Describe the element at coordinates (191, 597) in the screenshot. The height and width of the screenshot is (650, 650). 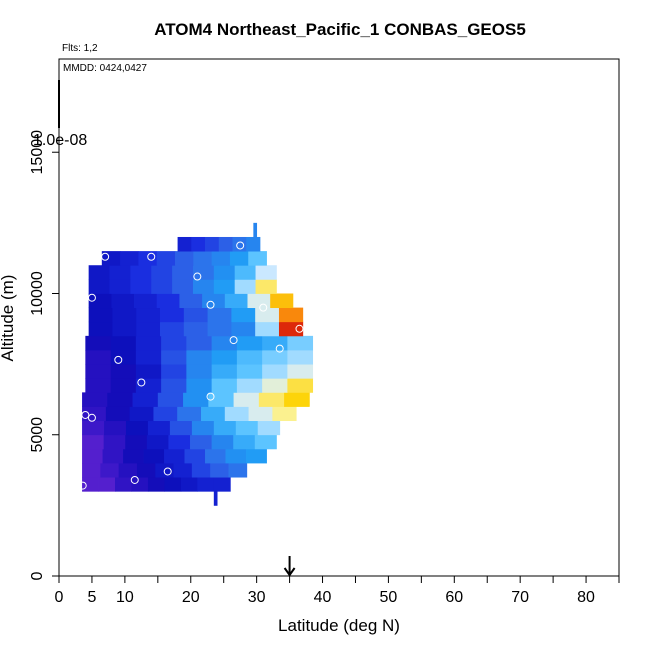
I see `x-tick-label: 20` at that location.